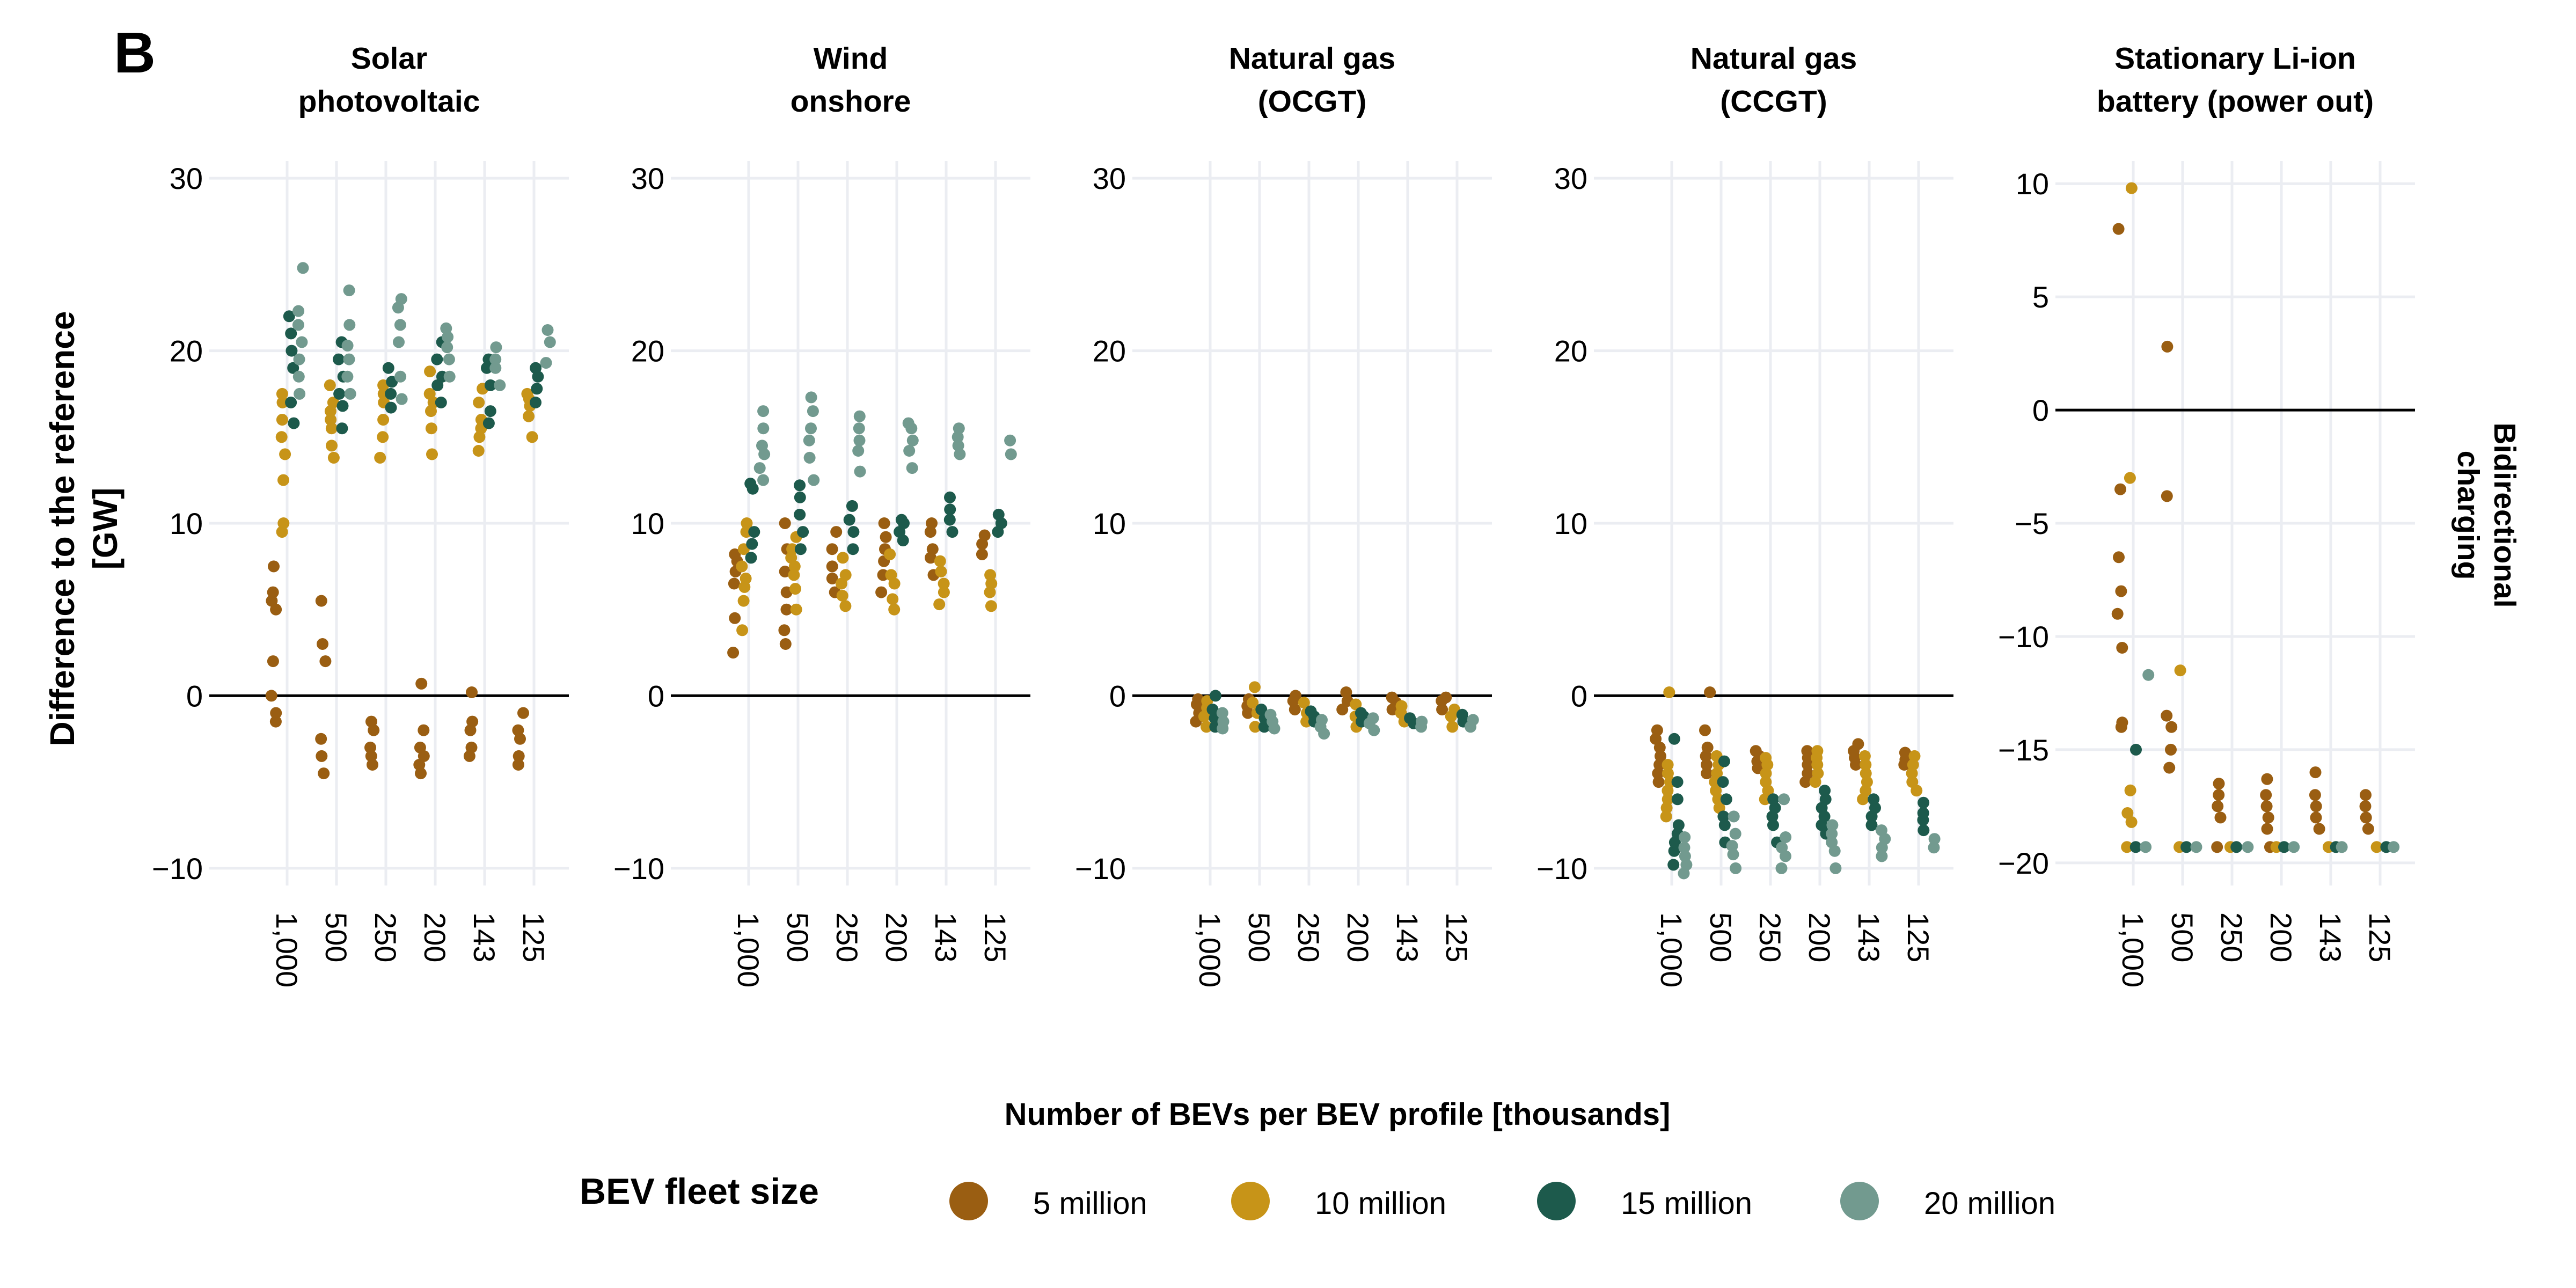  I want to click on y-axis-title-line1: Difference to the reference, so click(62, 529).